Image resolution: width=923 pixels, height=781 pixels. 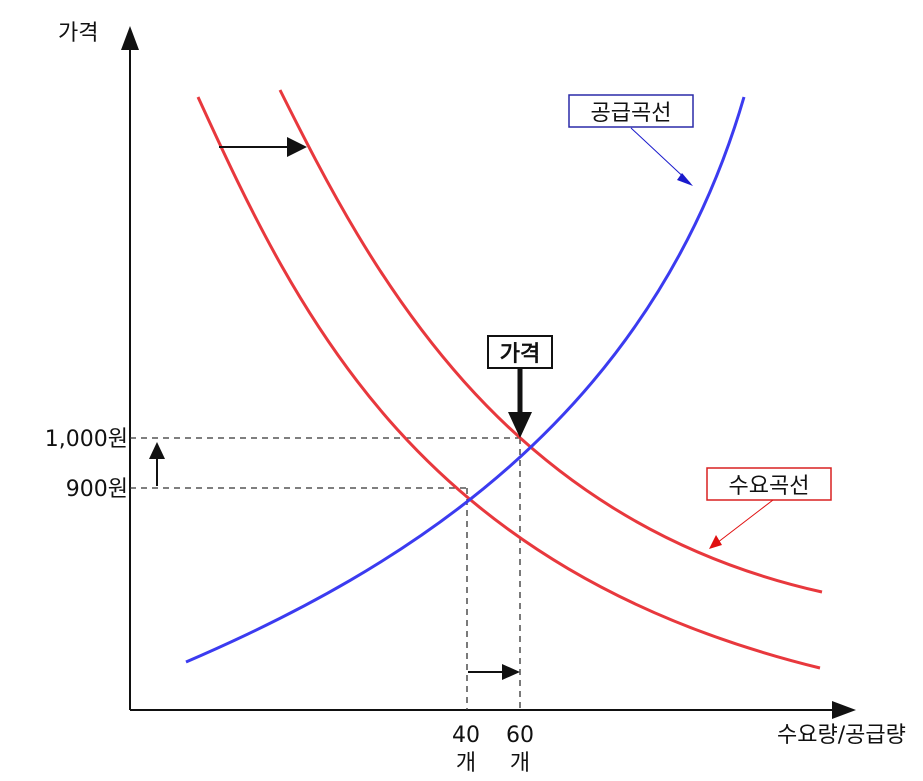 I want to click on quantity-tick-60-unit: 개, so click(x=520, y=763).